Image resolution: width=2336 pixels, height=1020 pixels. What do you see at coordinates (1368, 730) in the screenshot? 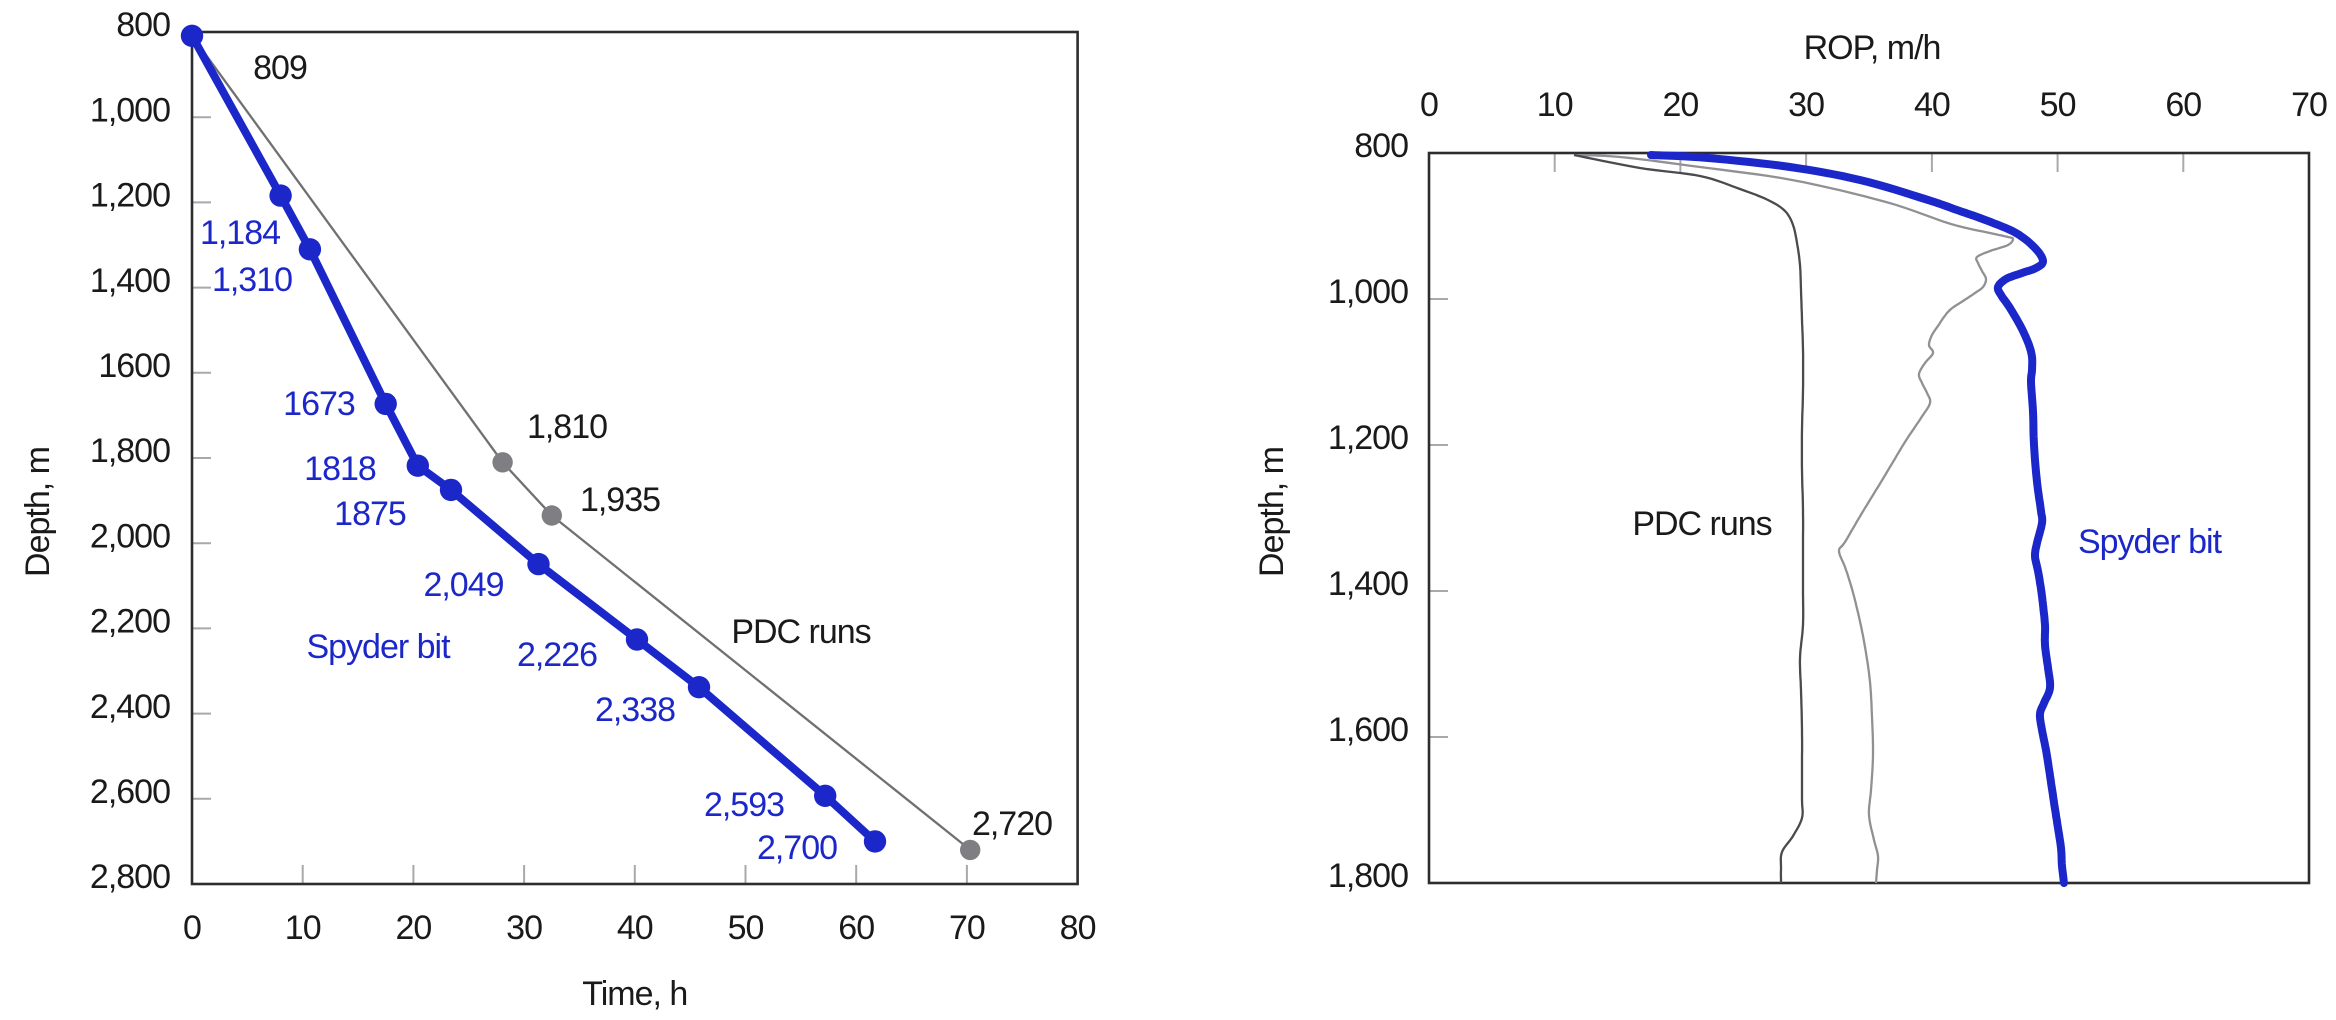
I see `svg-text: 1,600` at bounding box center [1368, 730].